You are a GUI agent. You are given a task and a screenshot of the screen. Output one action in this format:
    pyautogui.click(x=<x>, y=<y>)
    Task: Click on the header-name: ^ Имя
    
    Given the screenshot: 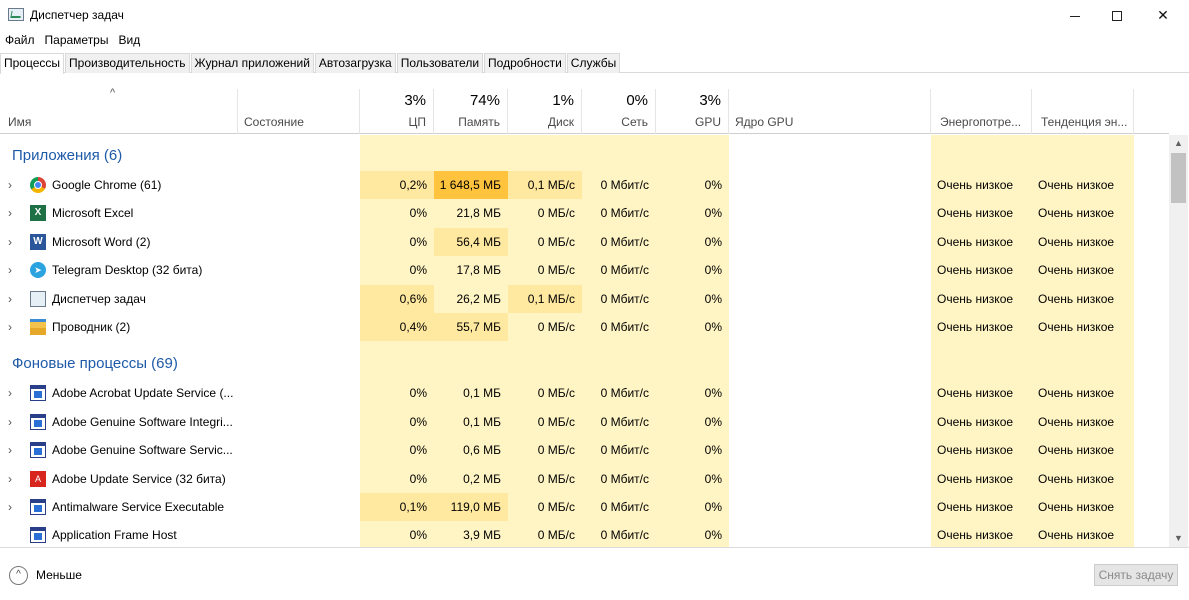 What is the action you would take?
    pyautogui.click(x=119, y=110)
    